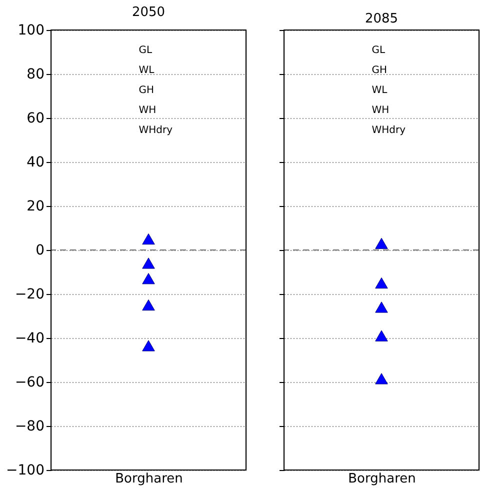 Image resolution: width=489 pixels, height=501 pixels. I want to click on y-tick-label: 20, so click(35, 206).